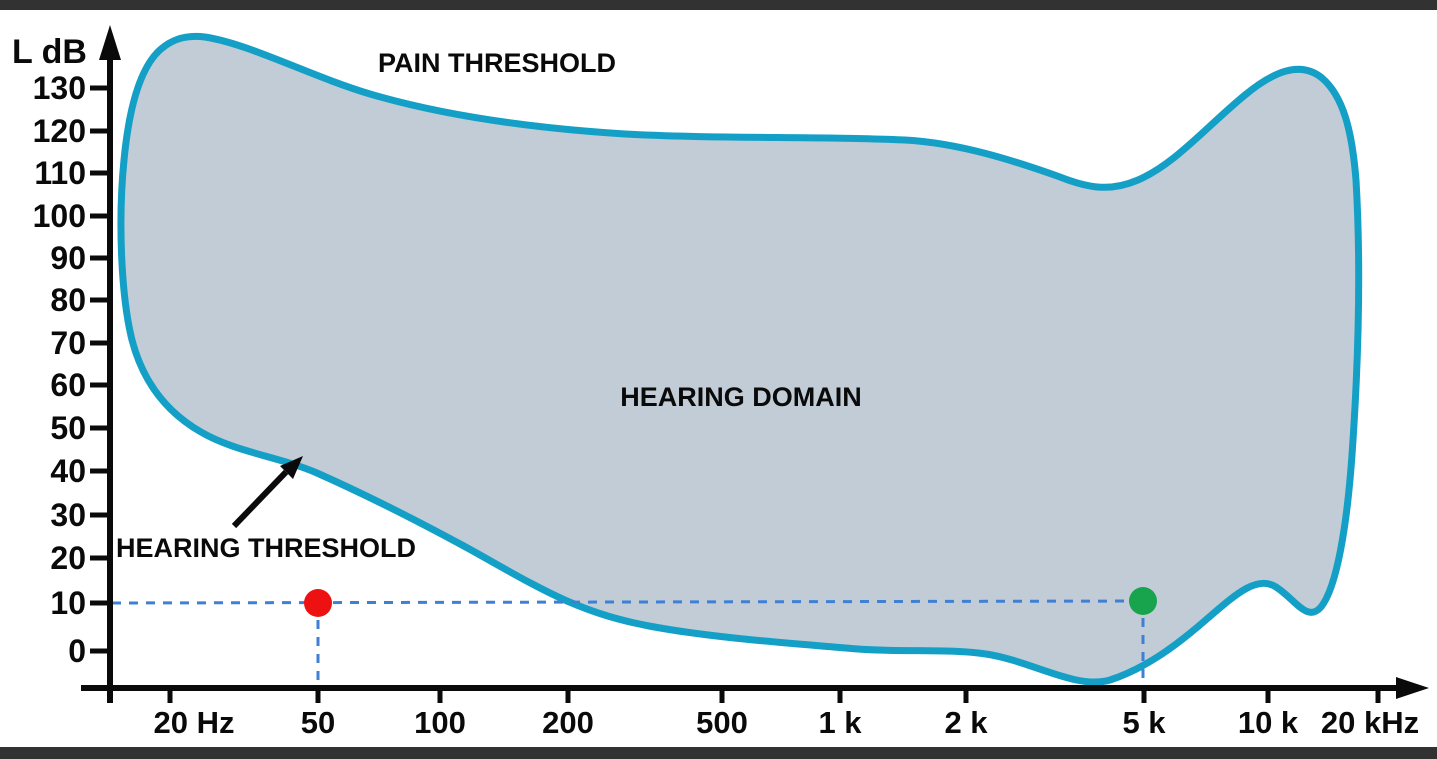  What do you see at coordinates (1412, 688) in the screenshot?
I see `x-axis-arrow-icon` at bounding box center [1412, 688].